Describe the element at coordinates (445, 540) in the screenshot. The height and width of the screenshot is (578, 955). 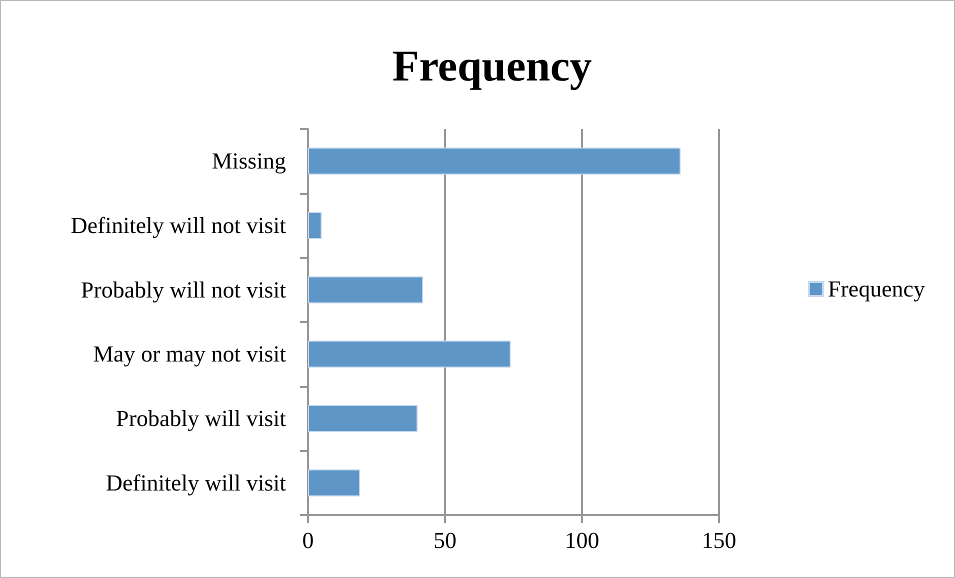
I see `x-tick-label: 50` at that location.